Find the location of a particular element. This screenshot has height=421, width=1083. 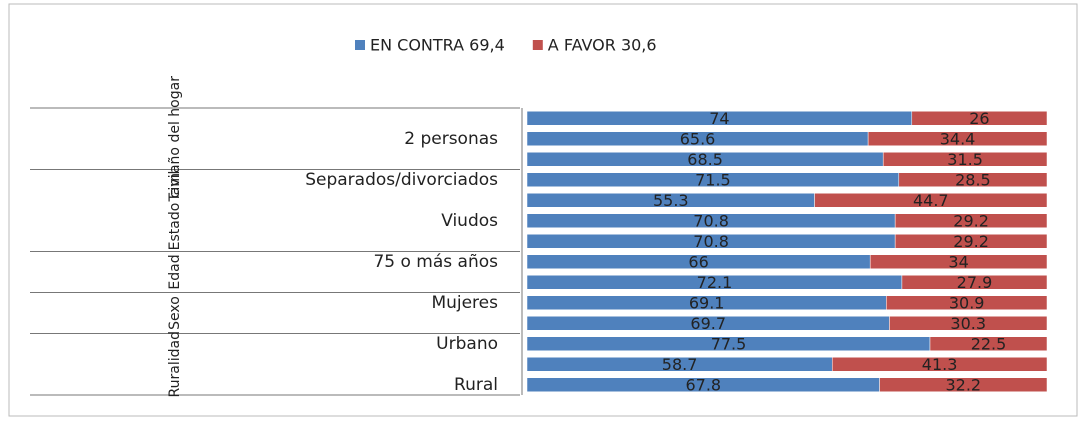

group-label: Edad is located at coordinates (175, 271).